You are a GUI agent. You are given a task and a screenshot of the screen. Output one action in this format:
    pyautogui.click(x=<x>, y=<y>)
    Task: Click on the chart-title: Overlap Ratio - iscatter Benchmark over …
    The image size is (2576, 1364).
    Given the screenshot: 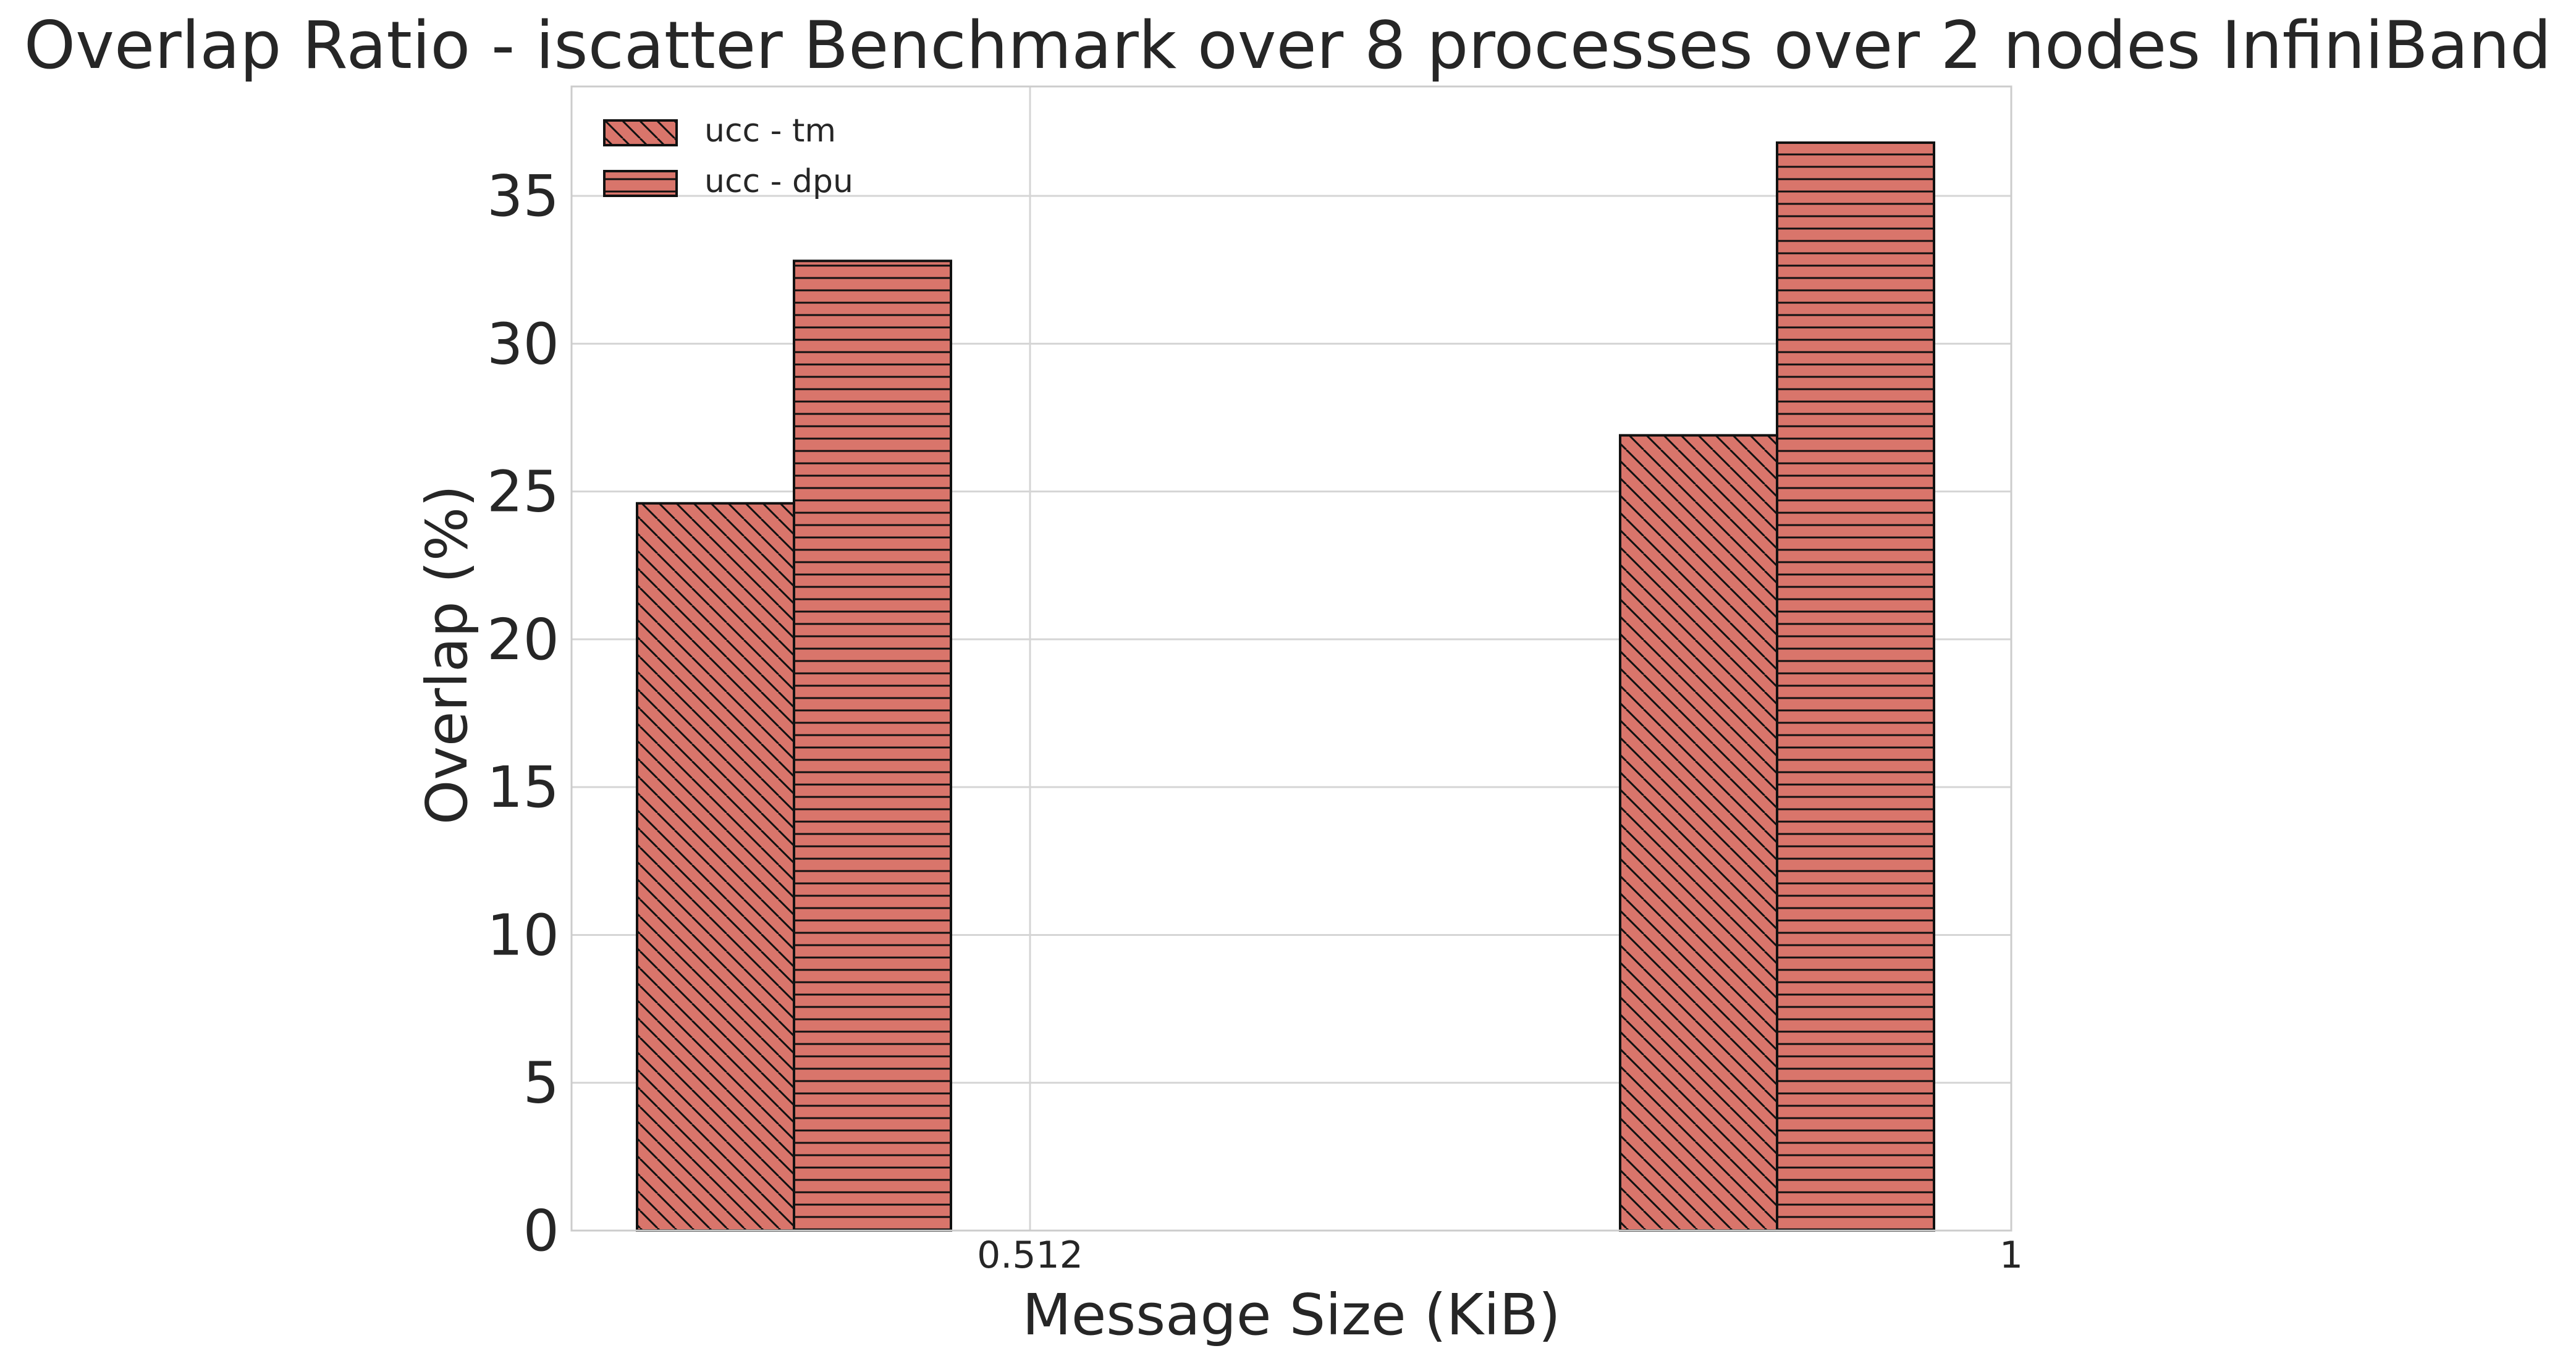 What is the action you would take?
    pyautogui.click(x=1287, y=45)
    